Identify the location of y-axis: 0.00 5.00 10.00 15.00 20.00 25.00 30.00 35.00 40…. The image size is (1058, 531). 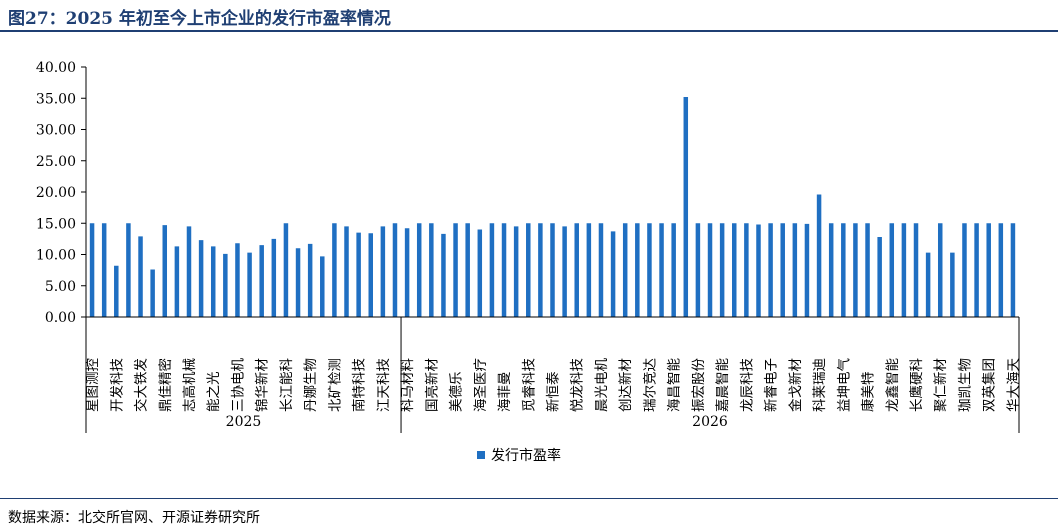
(61, 193).